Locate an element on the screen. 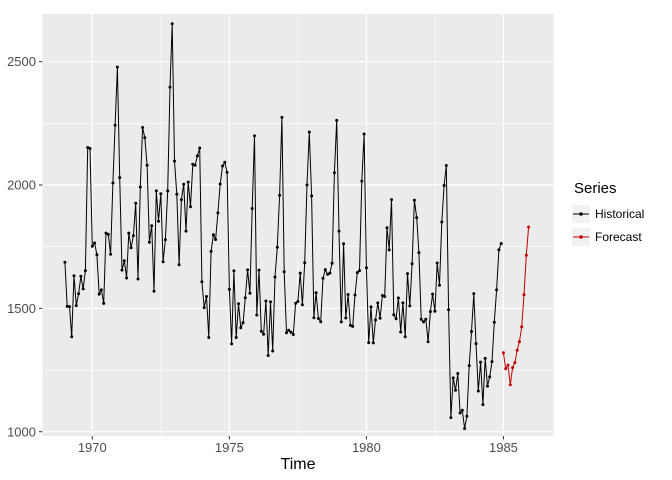 Image resolution: width=672 pixels, height=480 pixels. y-axis-tick-label: 2500 is located at coordinates (21, 61).